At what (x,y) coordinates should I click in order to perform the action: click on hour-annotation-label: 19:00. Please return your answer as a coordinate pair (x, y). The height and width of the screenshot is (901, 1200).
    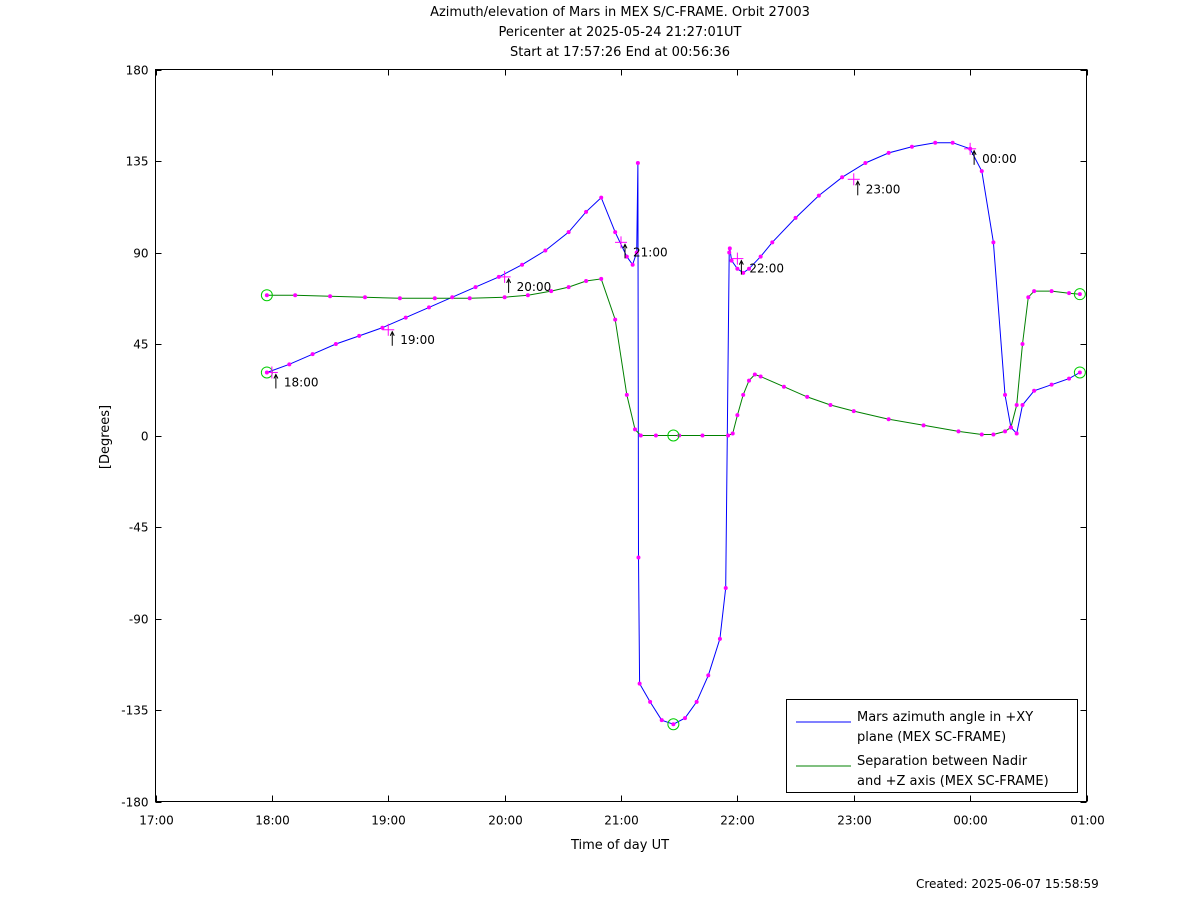
    Looking at the image, I should click on (417, 340).